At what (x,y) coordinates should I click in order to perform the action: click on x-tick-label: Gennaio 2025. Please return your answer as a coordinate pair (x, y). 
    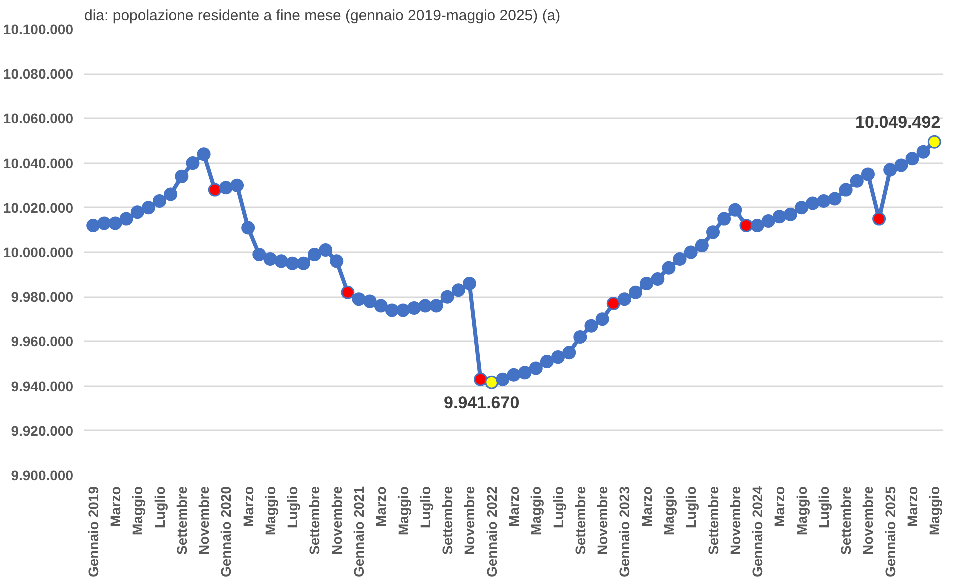
    Looking at the image, I should click on (890, 532).